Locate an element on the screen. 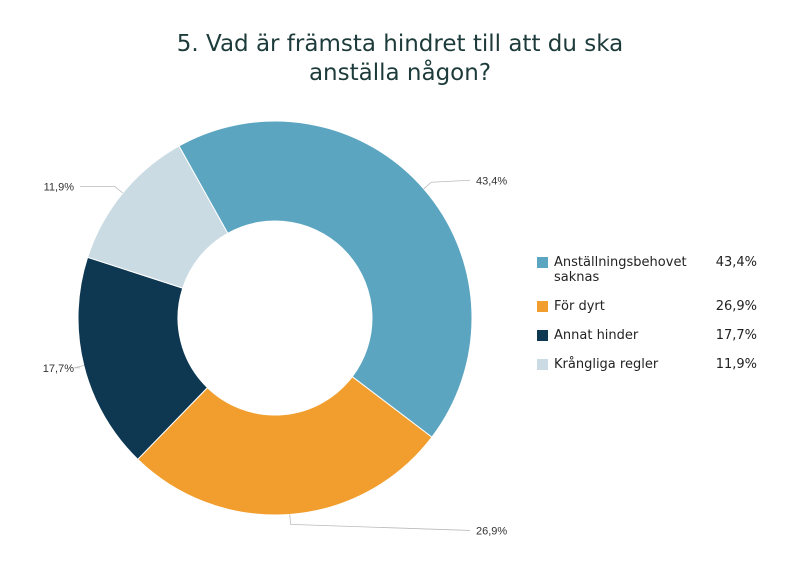  donut-slice-krangliga-regler is located at coordinates (157, 217).